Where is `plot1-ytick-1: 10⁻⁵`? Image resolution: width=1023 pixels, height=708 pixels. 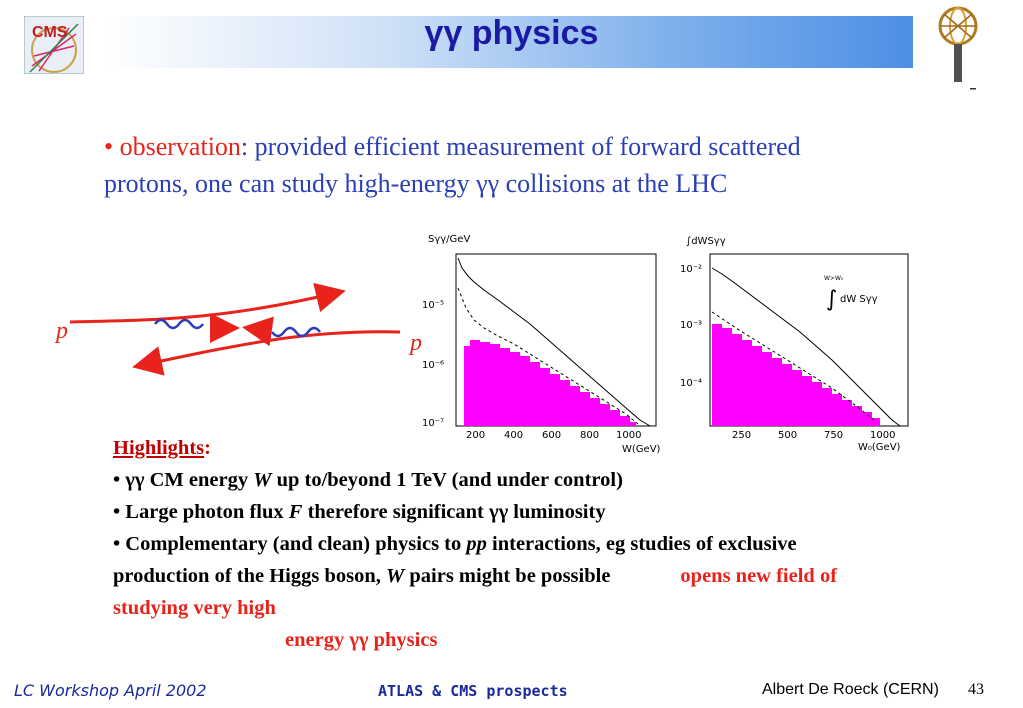
plot1-ytick-1: 10⁻⁵ is located at coordinates (433, 305).